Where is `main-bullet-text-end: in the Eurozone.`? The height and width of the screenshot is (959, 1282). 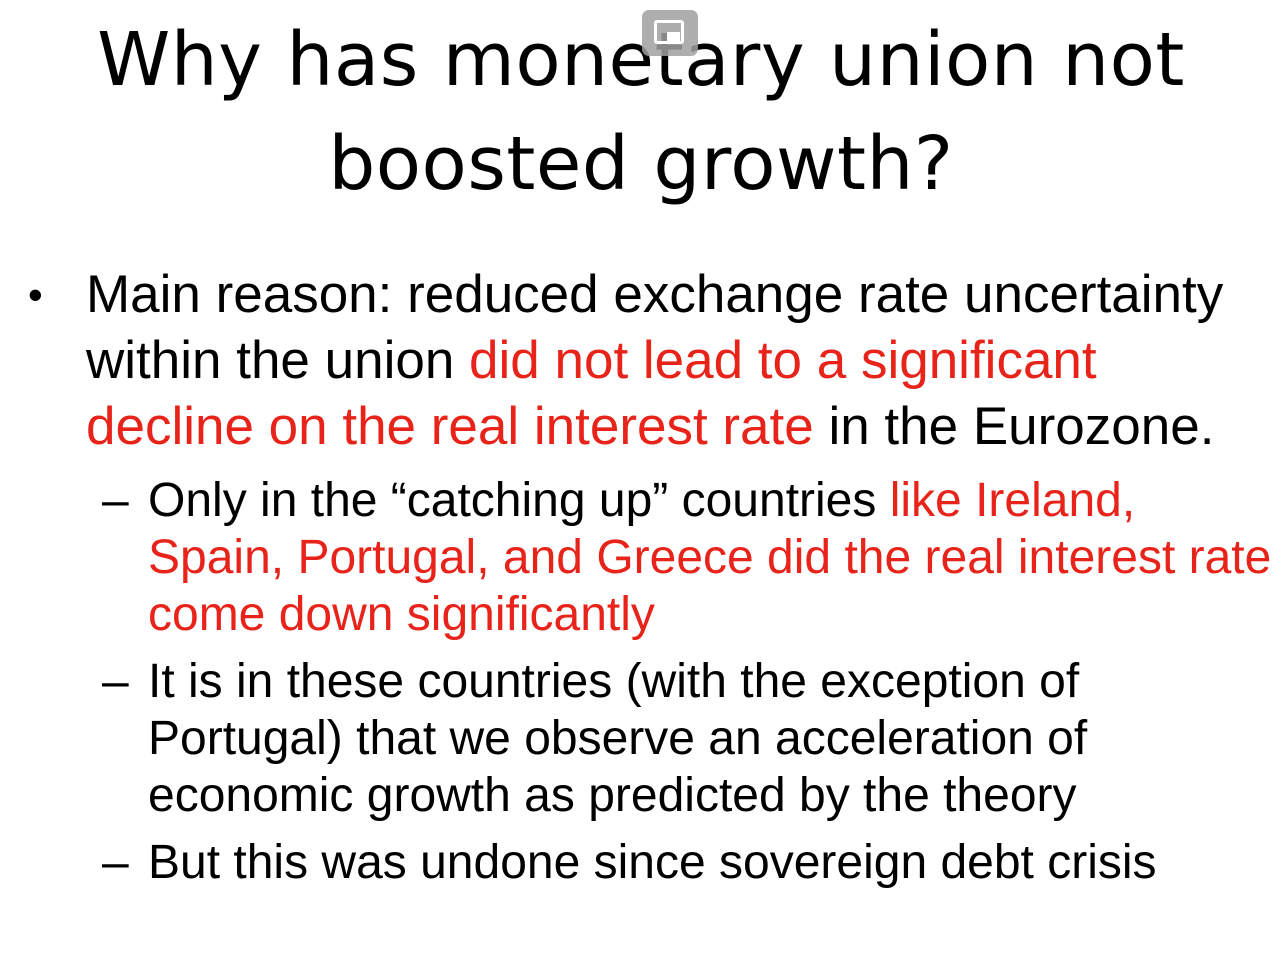
main-bullet-text-end: in the Eurozone. is located at coordinates (1014, 426).